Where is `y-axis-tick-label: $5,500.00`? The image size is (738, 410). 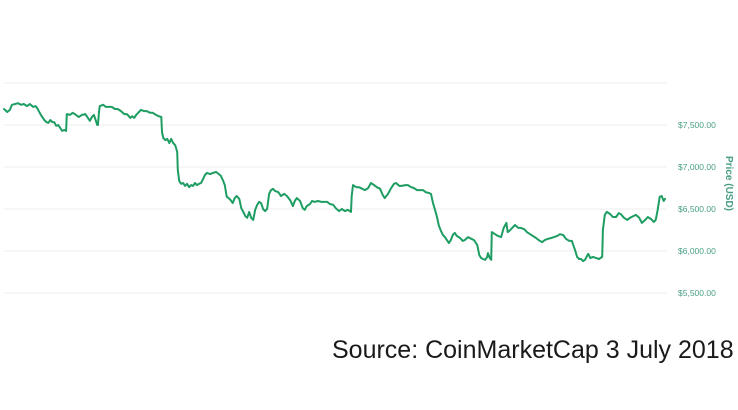 y-axis-tick-label: $5,500.00 is located at coordinates (697, 293).